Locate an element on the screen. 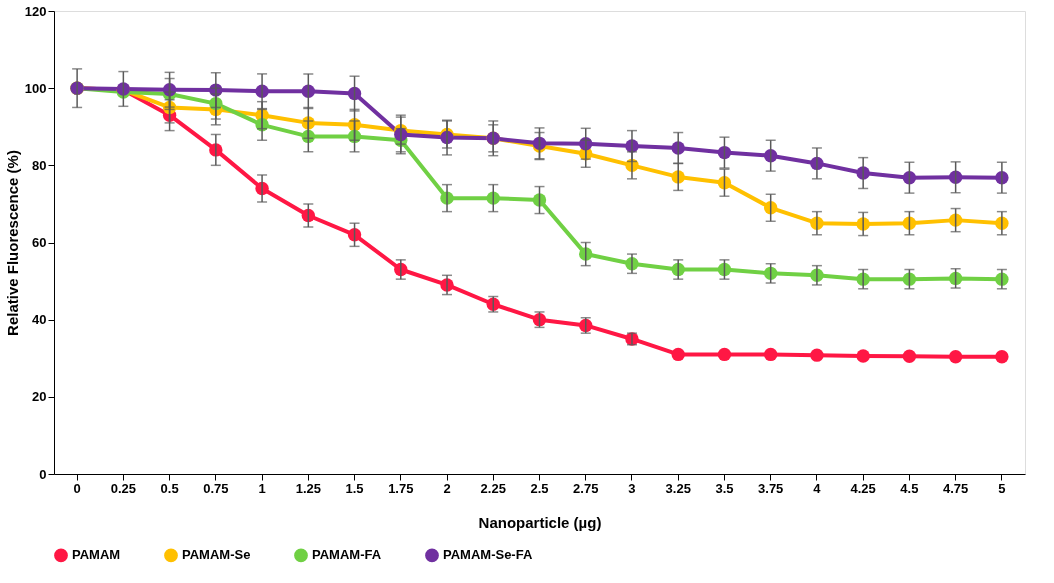 This screenshot has width=1054, height=583. legend-label: PAMAM-Se is located at coordinates (216, 555).